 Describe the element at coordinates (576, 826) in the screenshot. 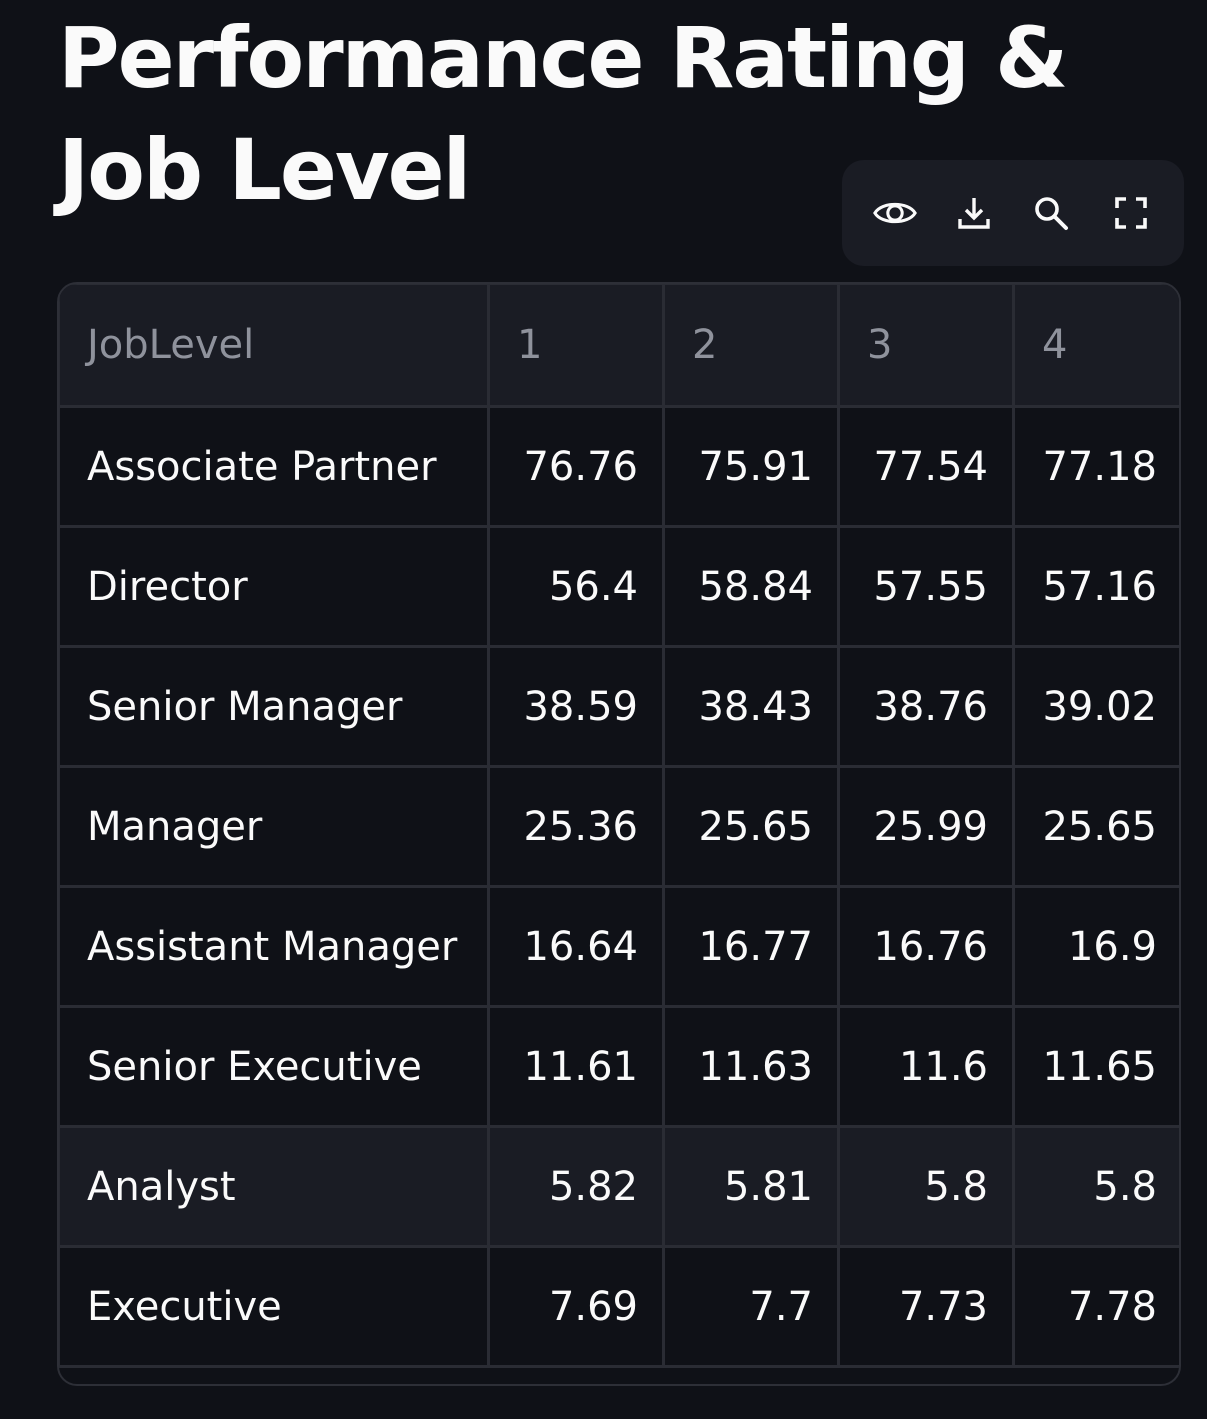

I see `table-cell: 25.36` at that location.